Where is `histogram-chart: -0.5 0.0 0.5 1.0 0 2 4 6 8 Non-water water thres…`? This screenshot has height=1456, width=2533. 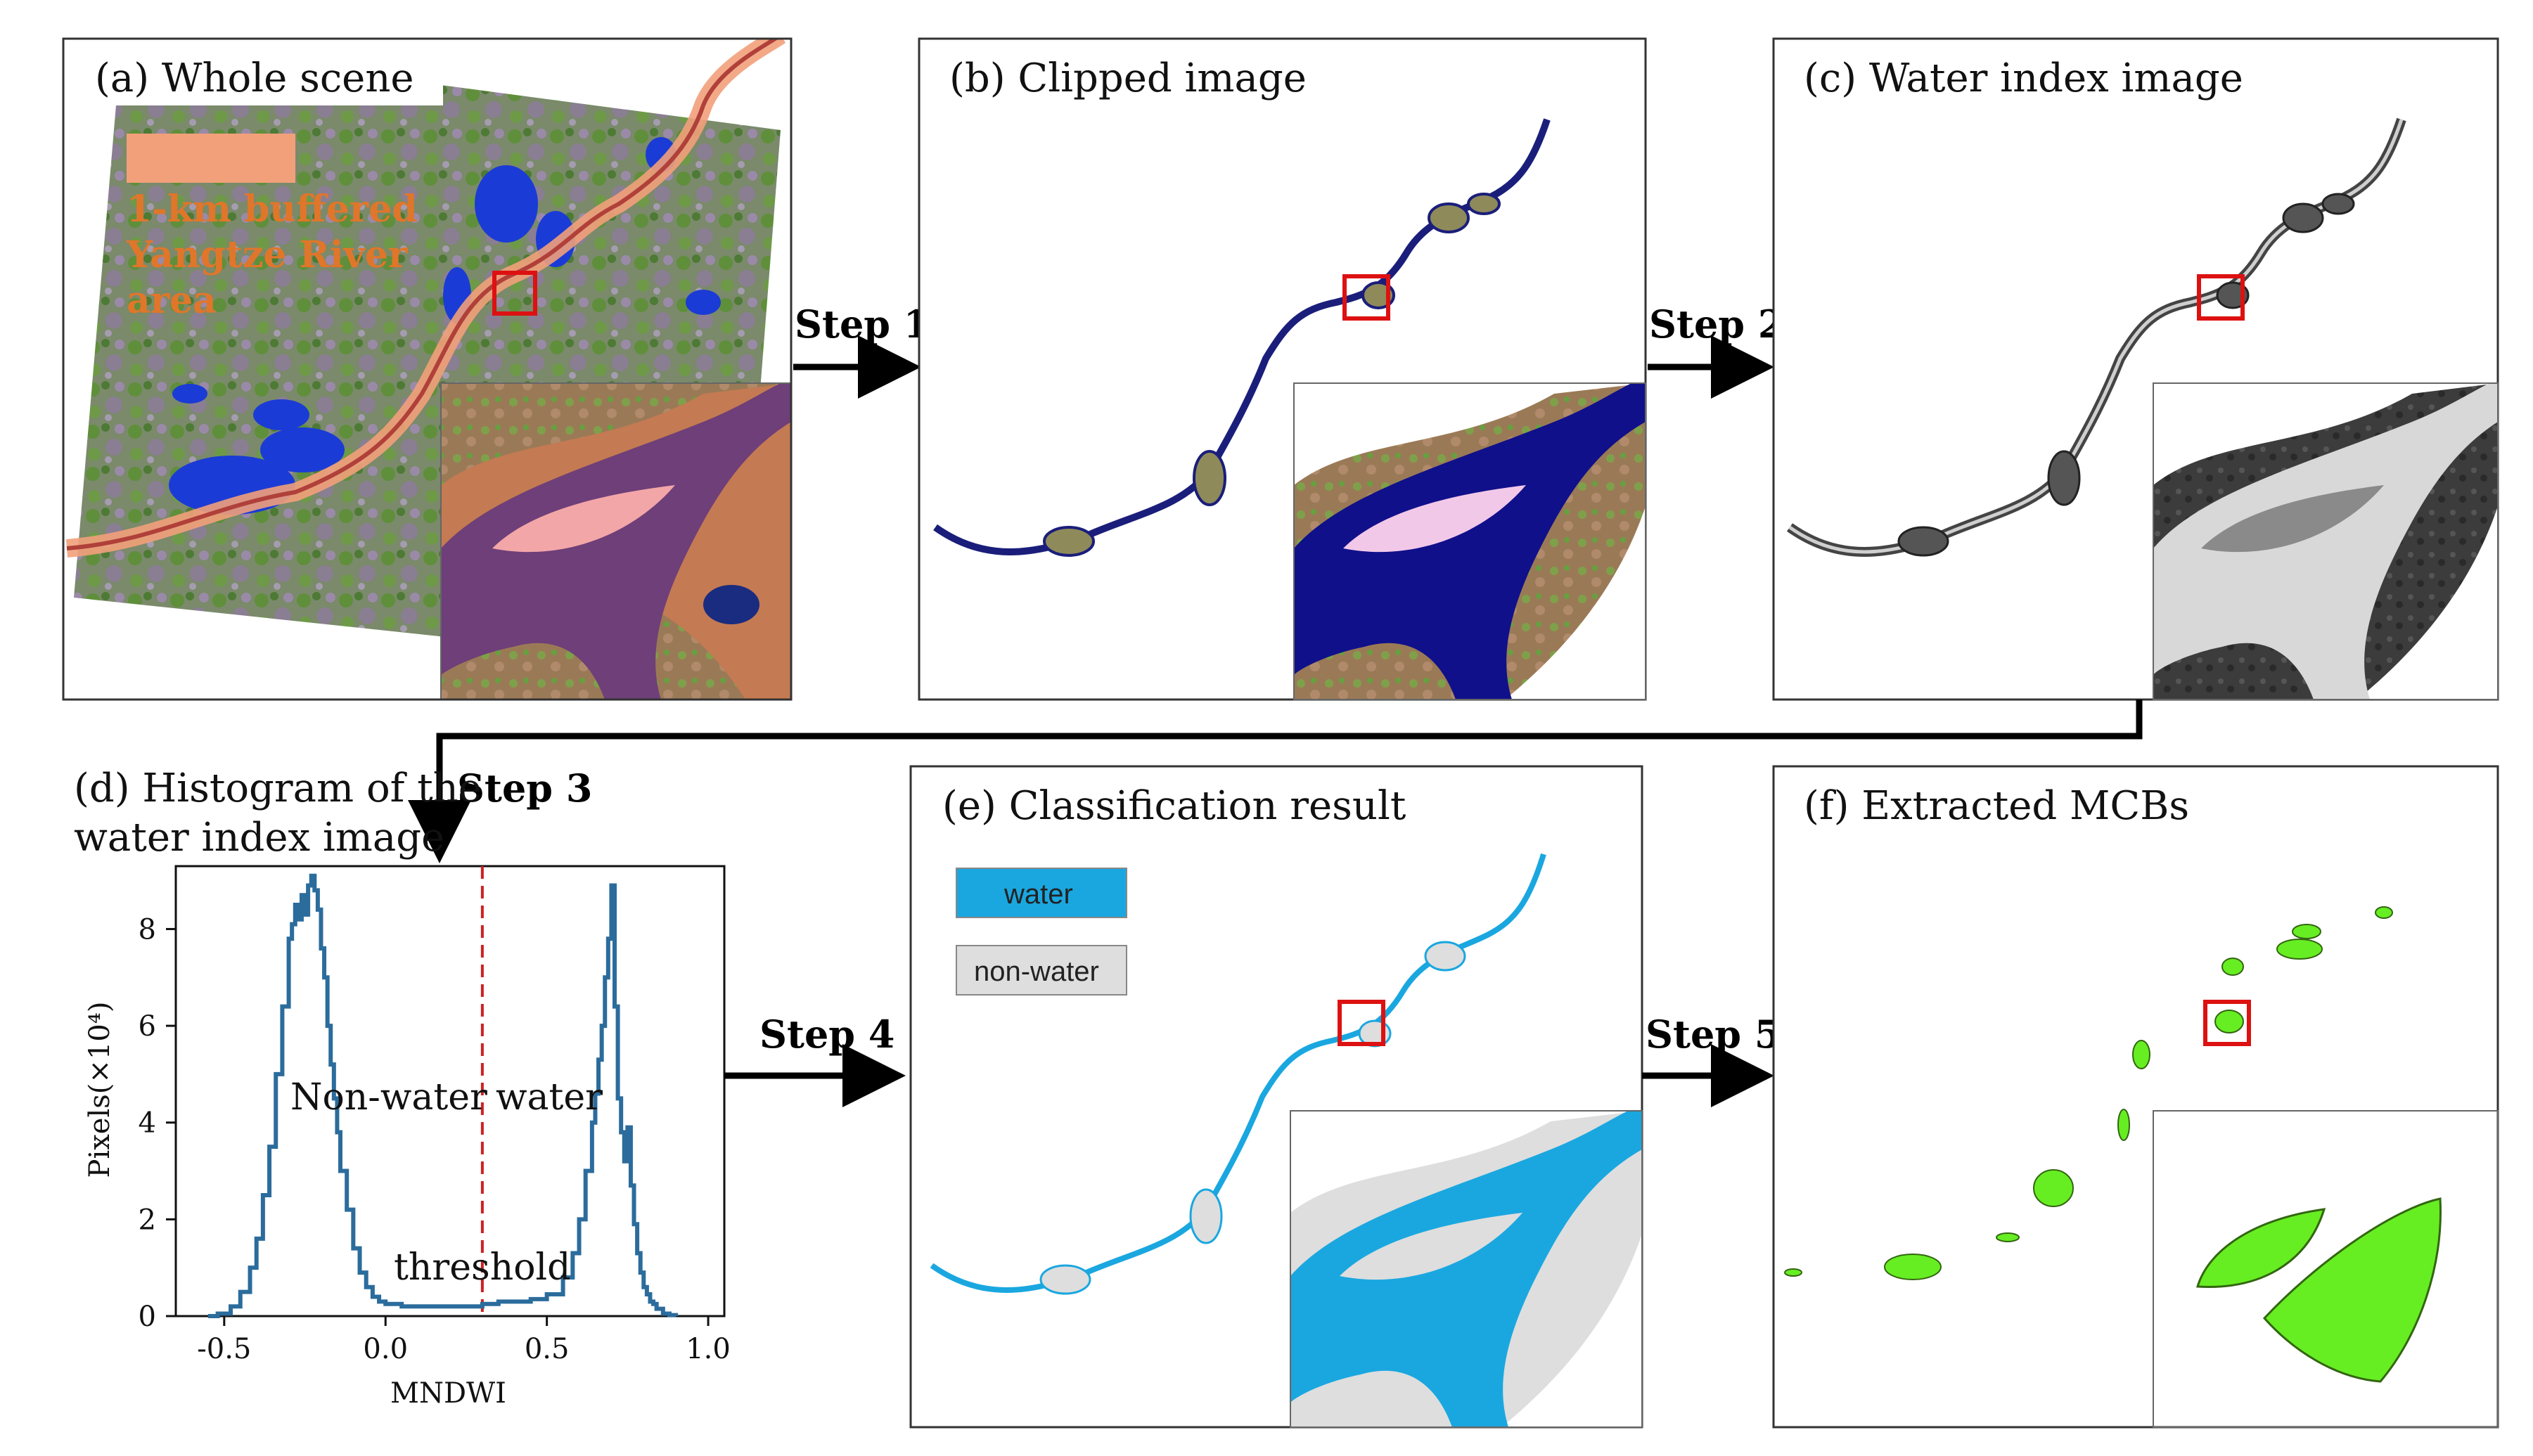 histogram-chart: -0.5 0.0 0.5 1.0 0 2 4 6 8 Non-water water thres… is located at coordinates (408, 1137).